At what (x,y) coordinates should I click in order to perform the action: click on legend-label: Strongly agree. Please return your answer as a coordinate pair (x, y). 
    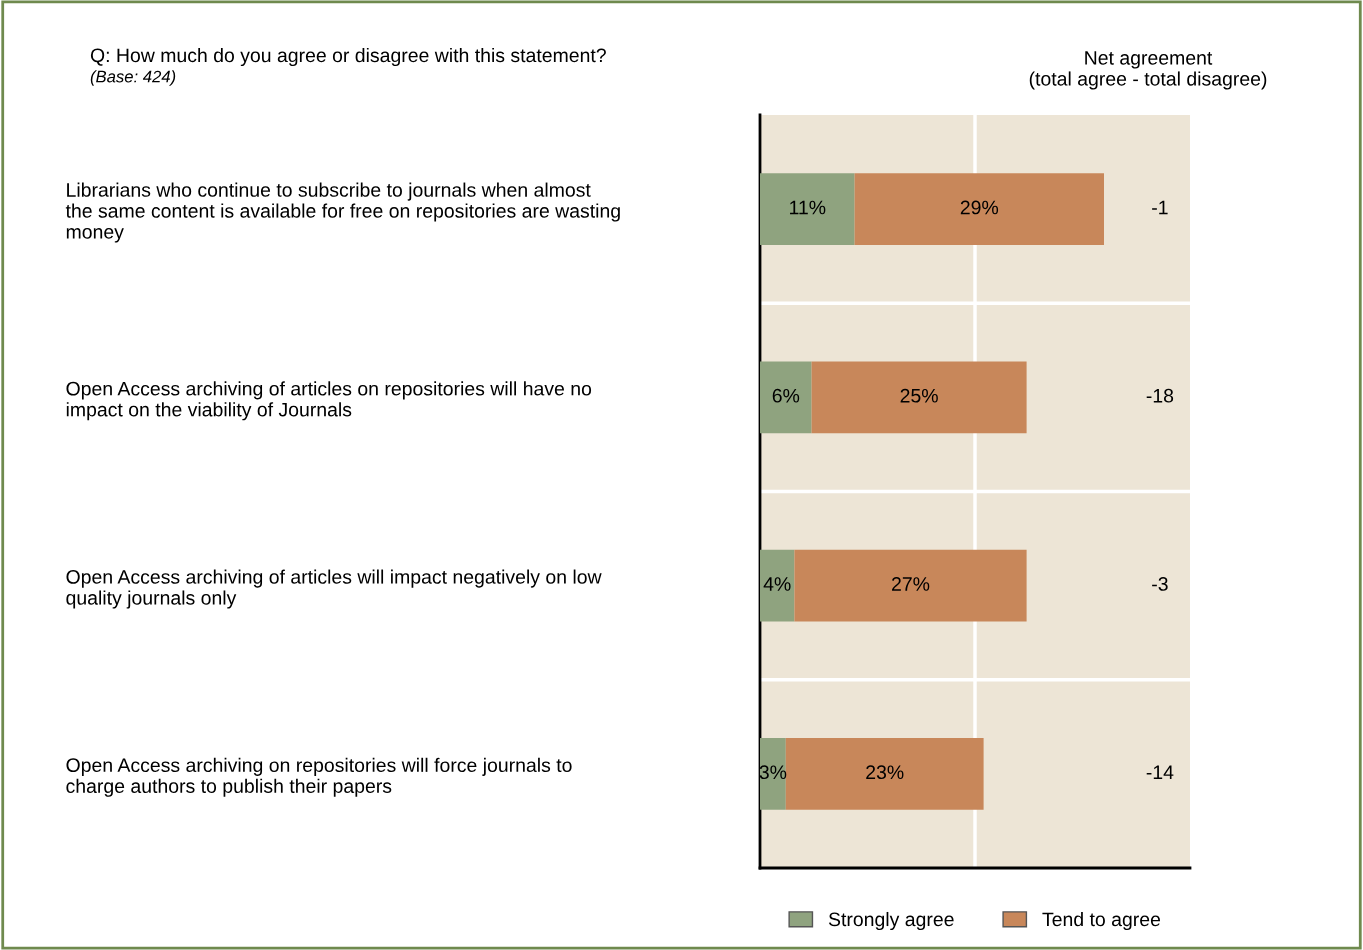
    Looking at the image, I should click on (891, 921).